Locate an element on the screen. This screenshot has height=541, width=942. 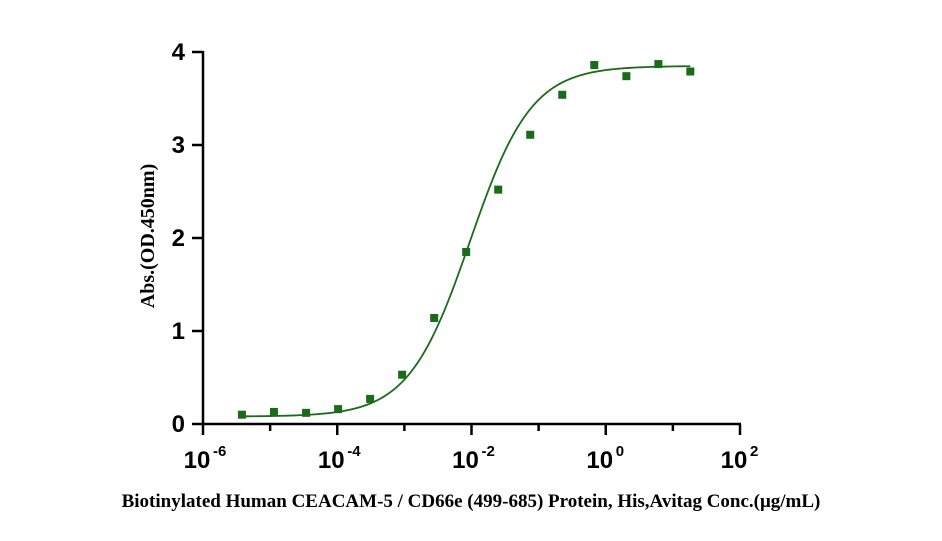
x-ticks: 10 -6 10 -4 10 -2 10 0 10 2 is located at coordinates (471, 449).